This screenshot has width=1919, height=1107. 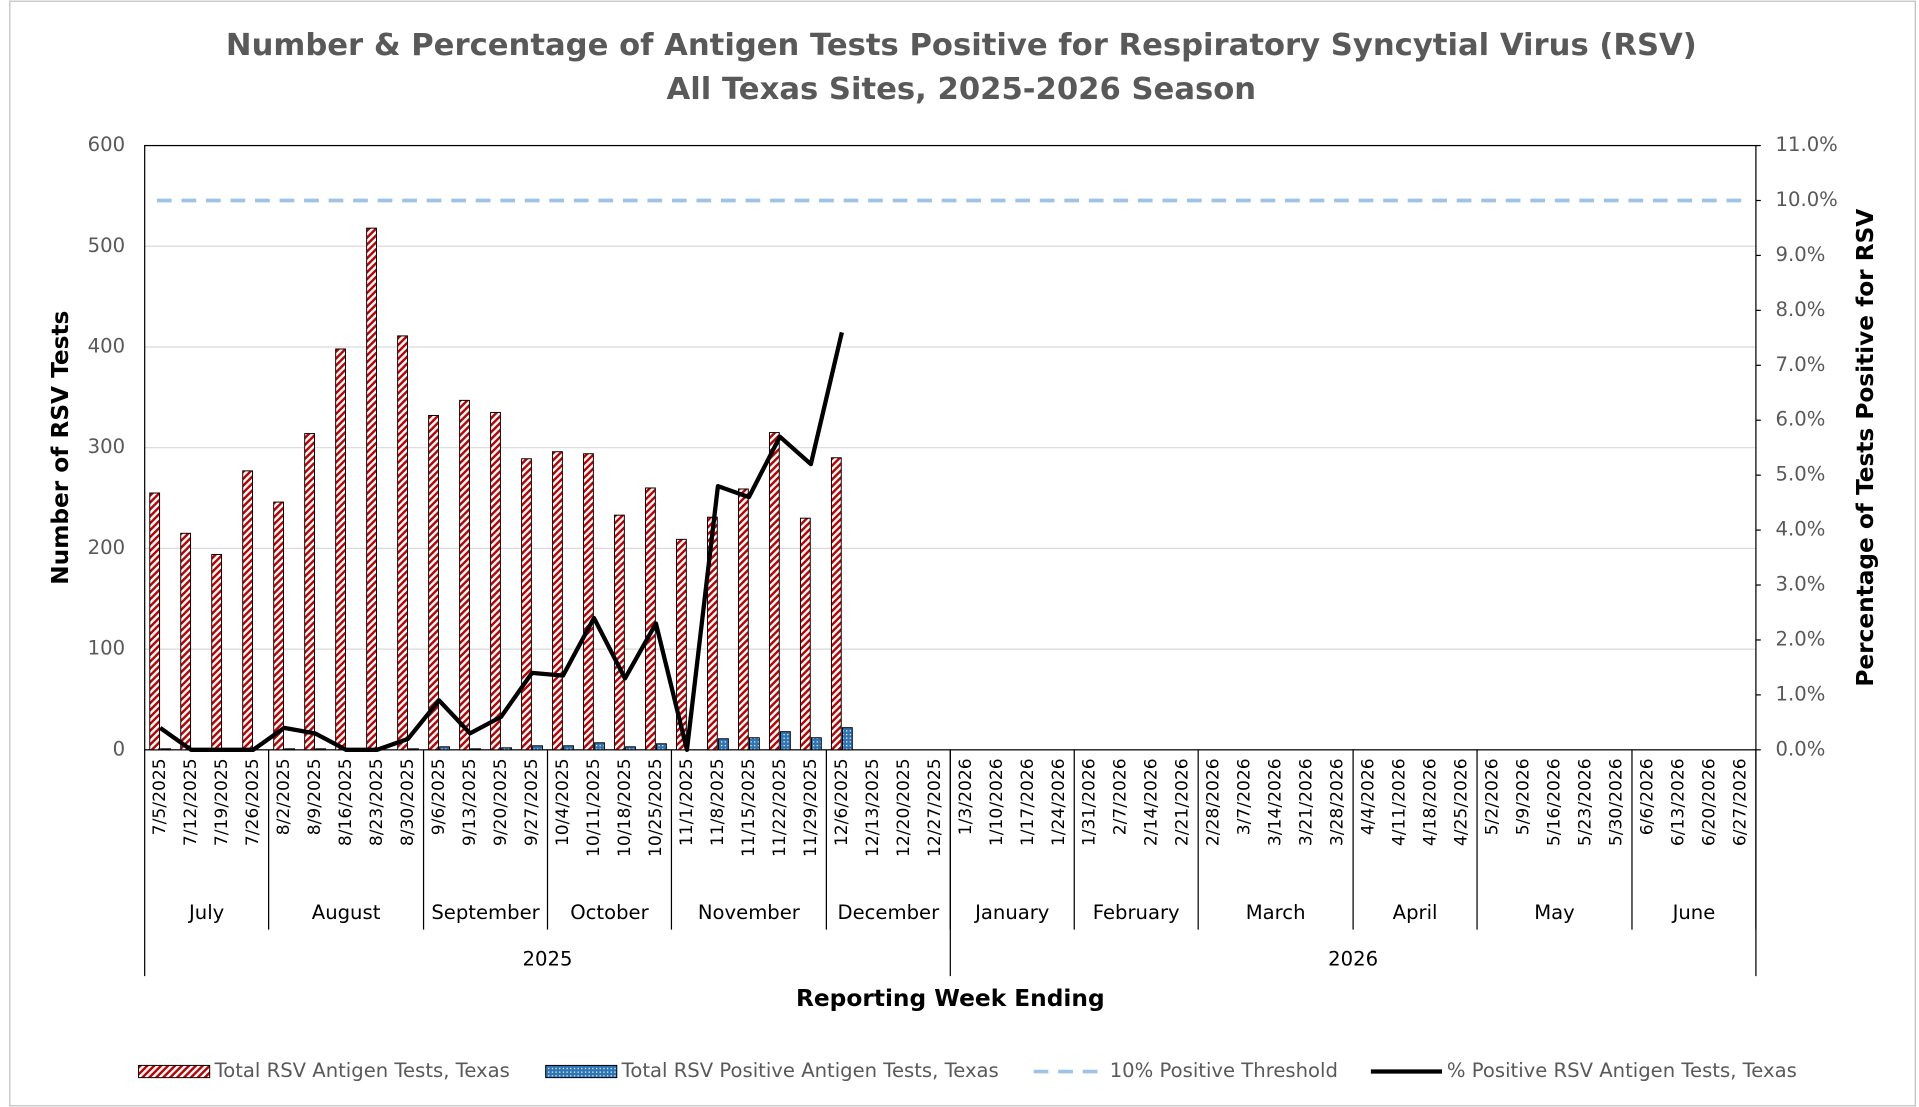 What do you see at coordinates (1709, 802) in the screenshot?
I see `x-tick-label: 6/20/2026` at bounding box center [1709, 802].